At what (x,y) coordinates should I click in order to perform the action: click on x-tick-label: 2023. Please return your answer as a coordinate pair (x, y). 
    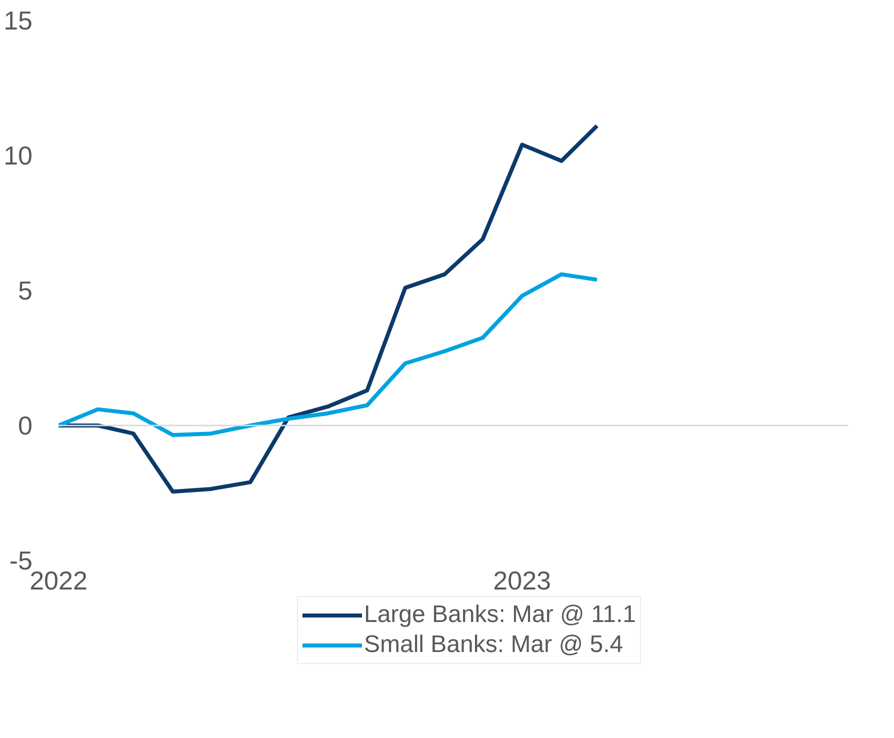
    Looking at the image, I should click on (522, 581).